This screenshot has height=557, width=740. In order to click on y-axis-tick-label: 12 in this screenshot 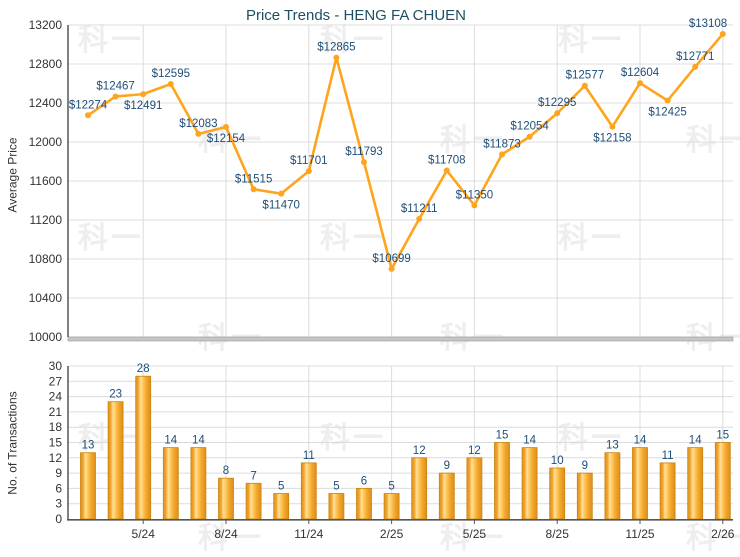, I will do `click(56, 458)`.